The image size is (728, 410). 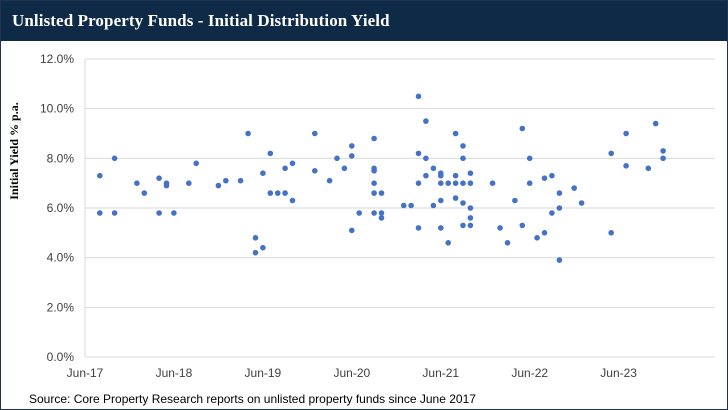 I want to click on y-tick-label: 4.0%, so click(x=61, y=258).